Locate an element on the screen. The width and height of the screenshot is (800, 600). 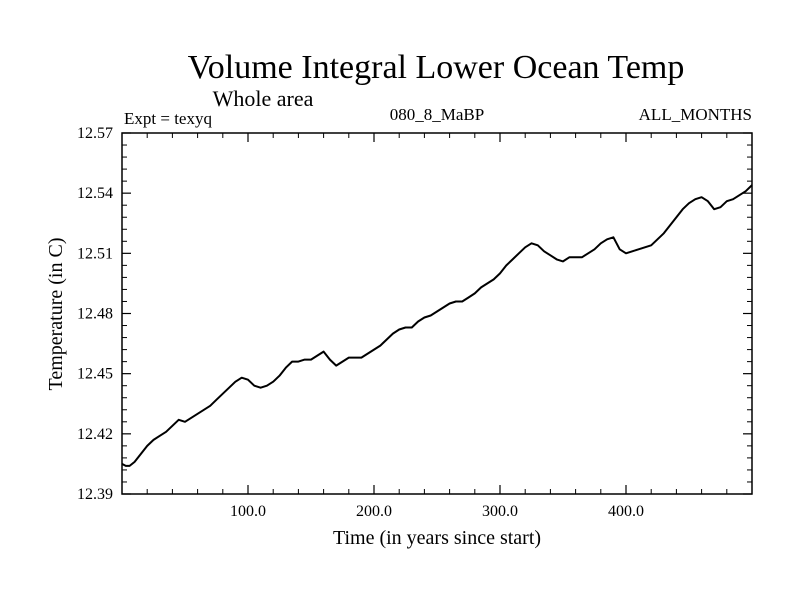
chart-title: Volume Integral Lower Ocean Temp is located at coordinates (436, 67).